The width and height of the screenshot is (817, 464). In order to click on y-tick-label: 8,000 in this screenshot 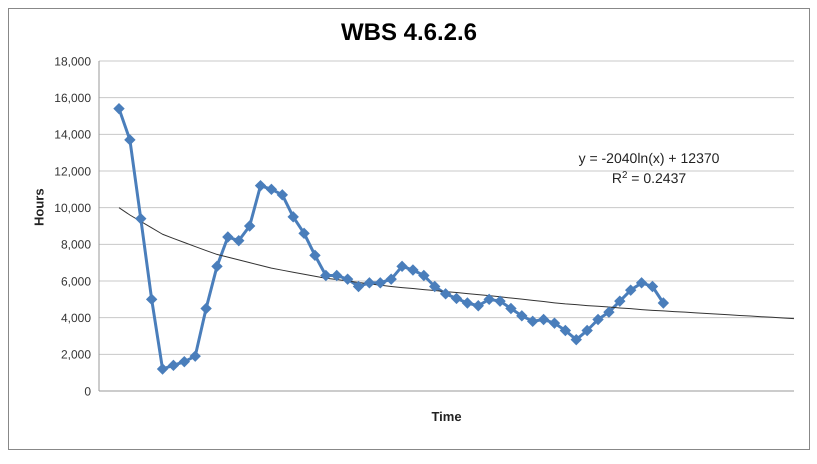, I will do `click(76, 245)`.